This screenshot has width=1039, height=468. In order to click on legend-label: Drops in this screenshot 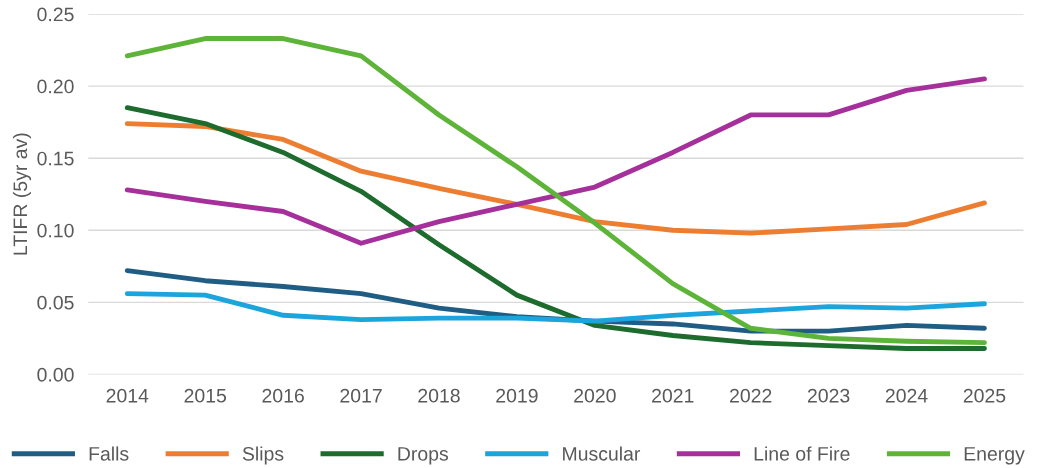, I will do `click(423, 456)`.